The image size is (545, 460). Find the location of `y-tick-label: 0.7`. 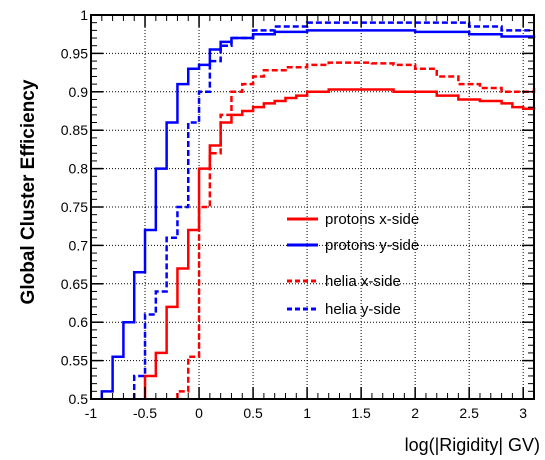

y-tick-label: 0.7 is located at coordinates (79, 245).